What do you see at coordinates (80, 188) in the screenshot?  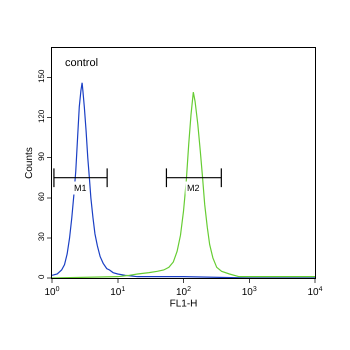 I see `series-label: M1` at bounding box center [80, 188].